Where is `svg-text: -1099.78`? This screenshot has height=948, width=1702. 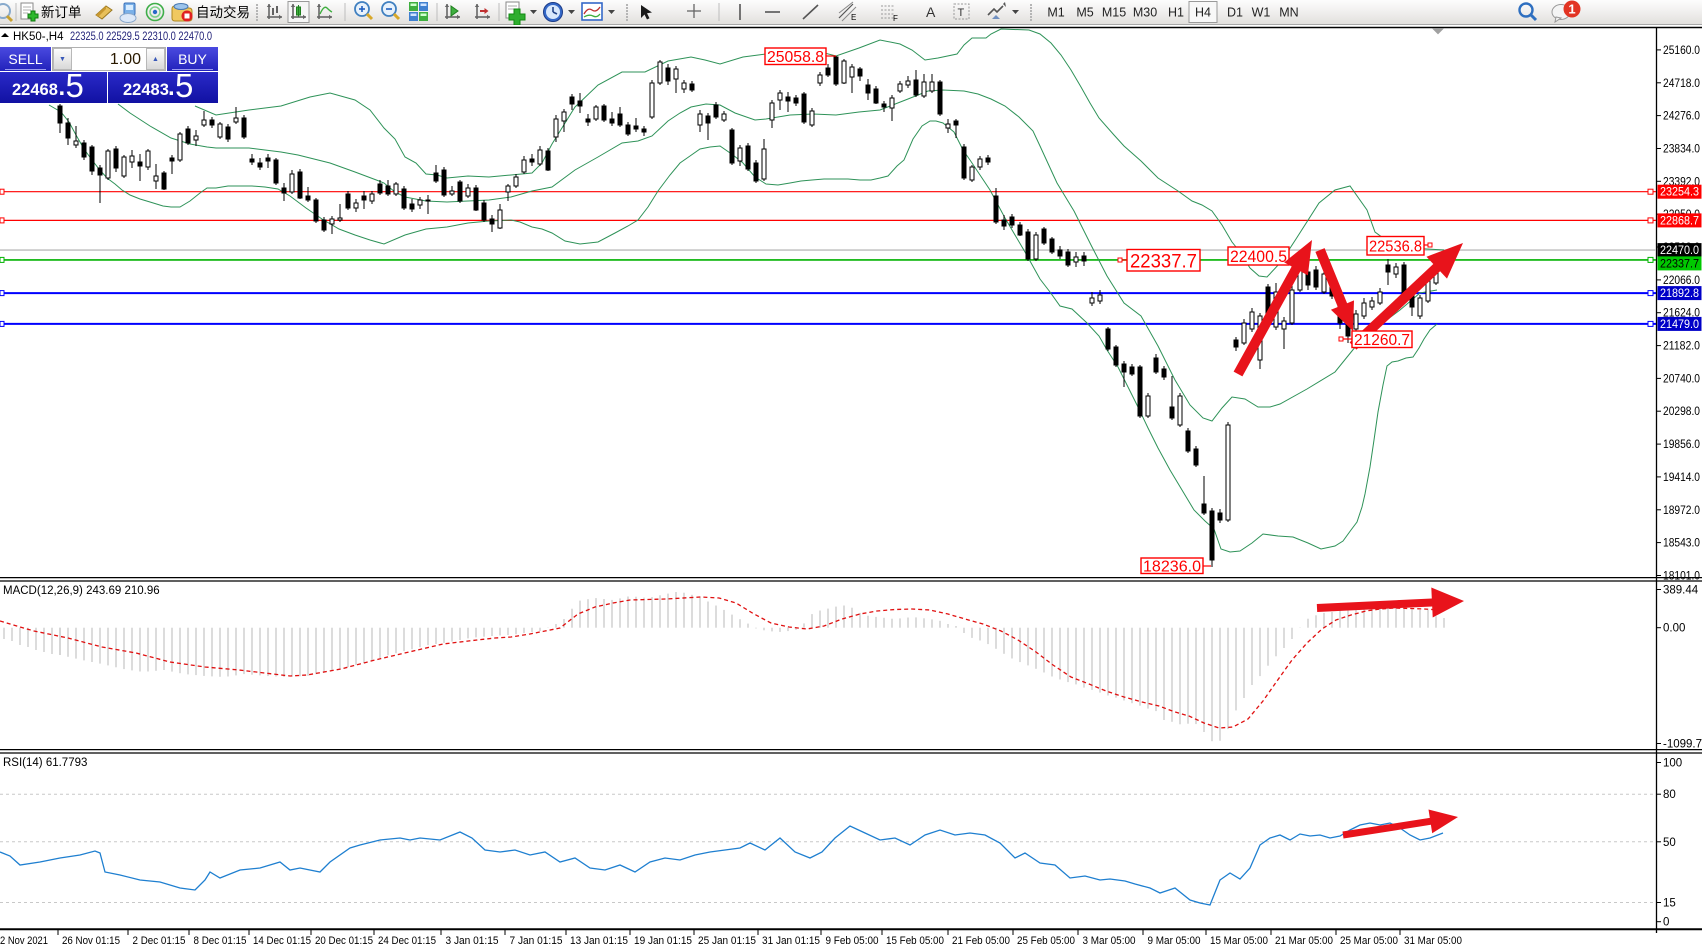
svg-text: -1099.78 is located at coordinates (1682, 745).